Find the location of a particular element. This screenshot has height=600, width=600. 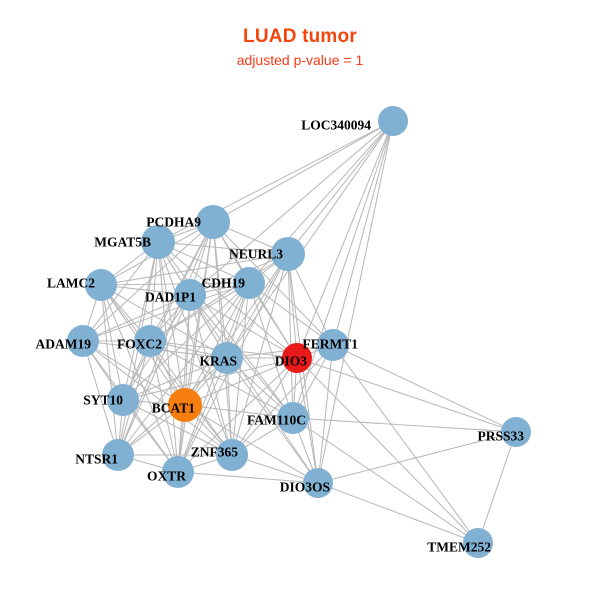

graph-node-dio3os is located at coordinates (318, 483).